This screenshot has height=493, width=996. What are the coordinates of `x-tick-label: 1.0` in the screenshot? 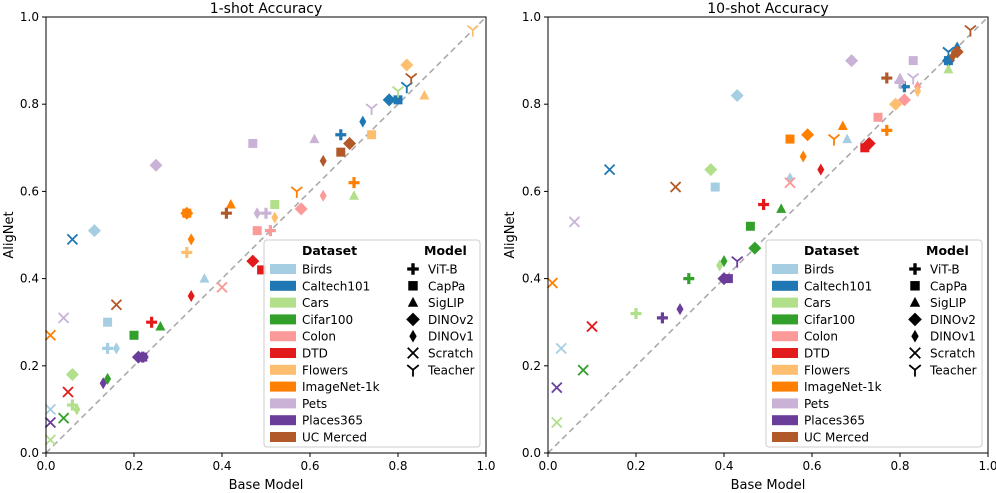 It's located at (485, 466).